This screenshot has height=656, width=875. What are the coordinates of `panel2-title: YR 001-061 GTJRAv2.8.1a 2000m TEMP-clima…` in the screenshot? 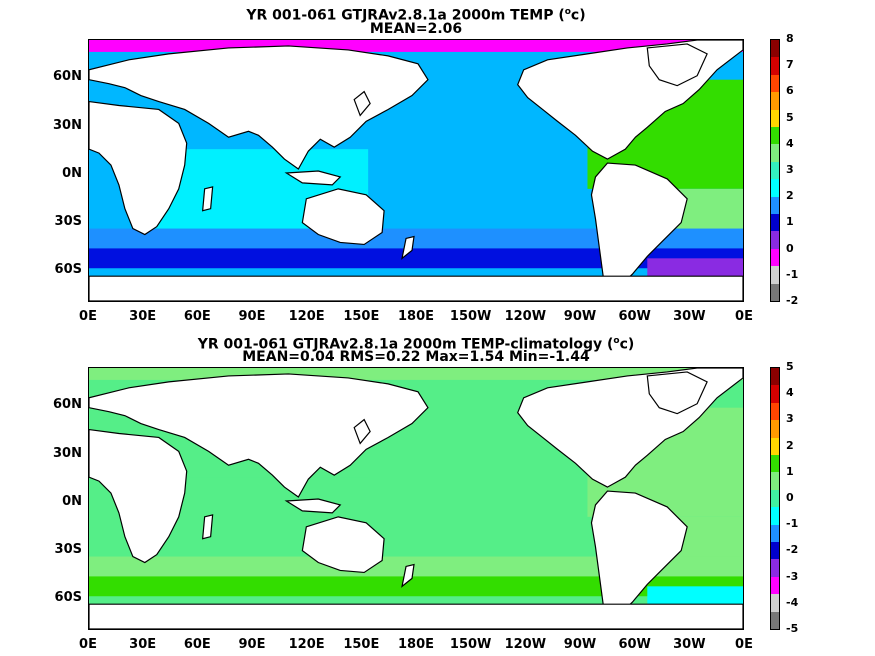 It's located at (416, 344).